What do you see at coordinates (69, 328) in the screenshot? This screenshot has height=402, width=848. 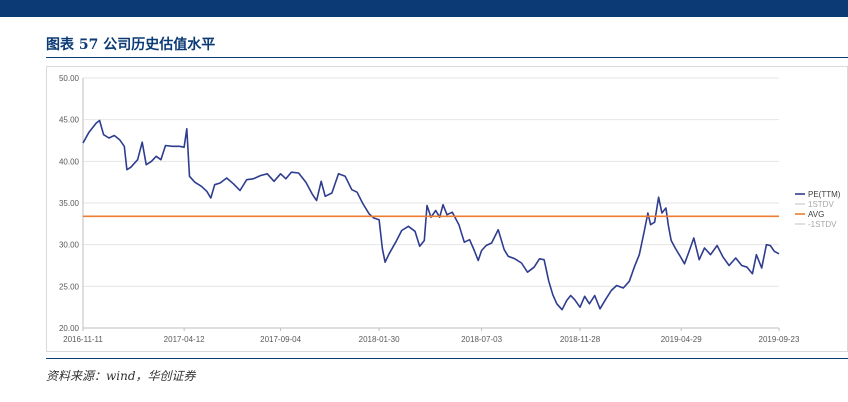 I see `y-tick-label: 20.00` at bounding box center [69, 328].